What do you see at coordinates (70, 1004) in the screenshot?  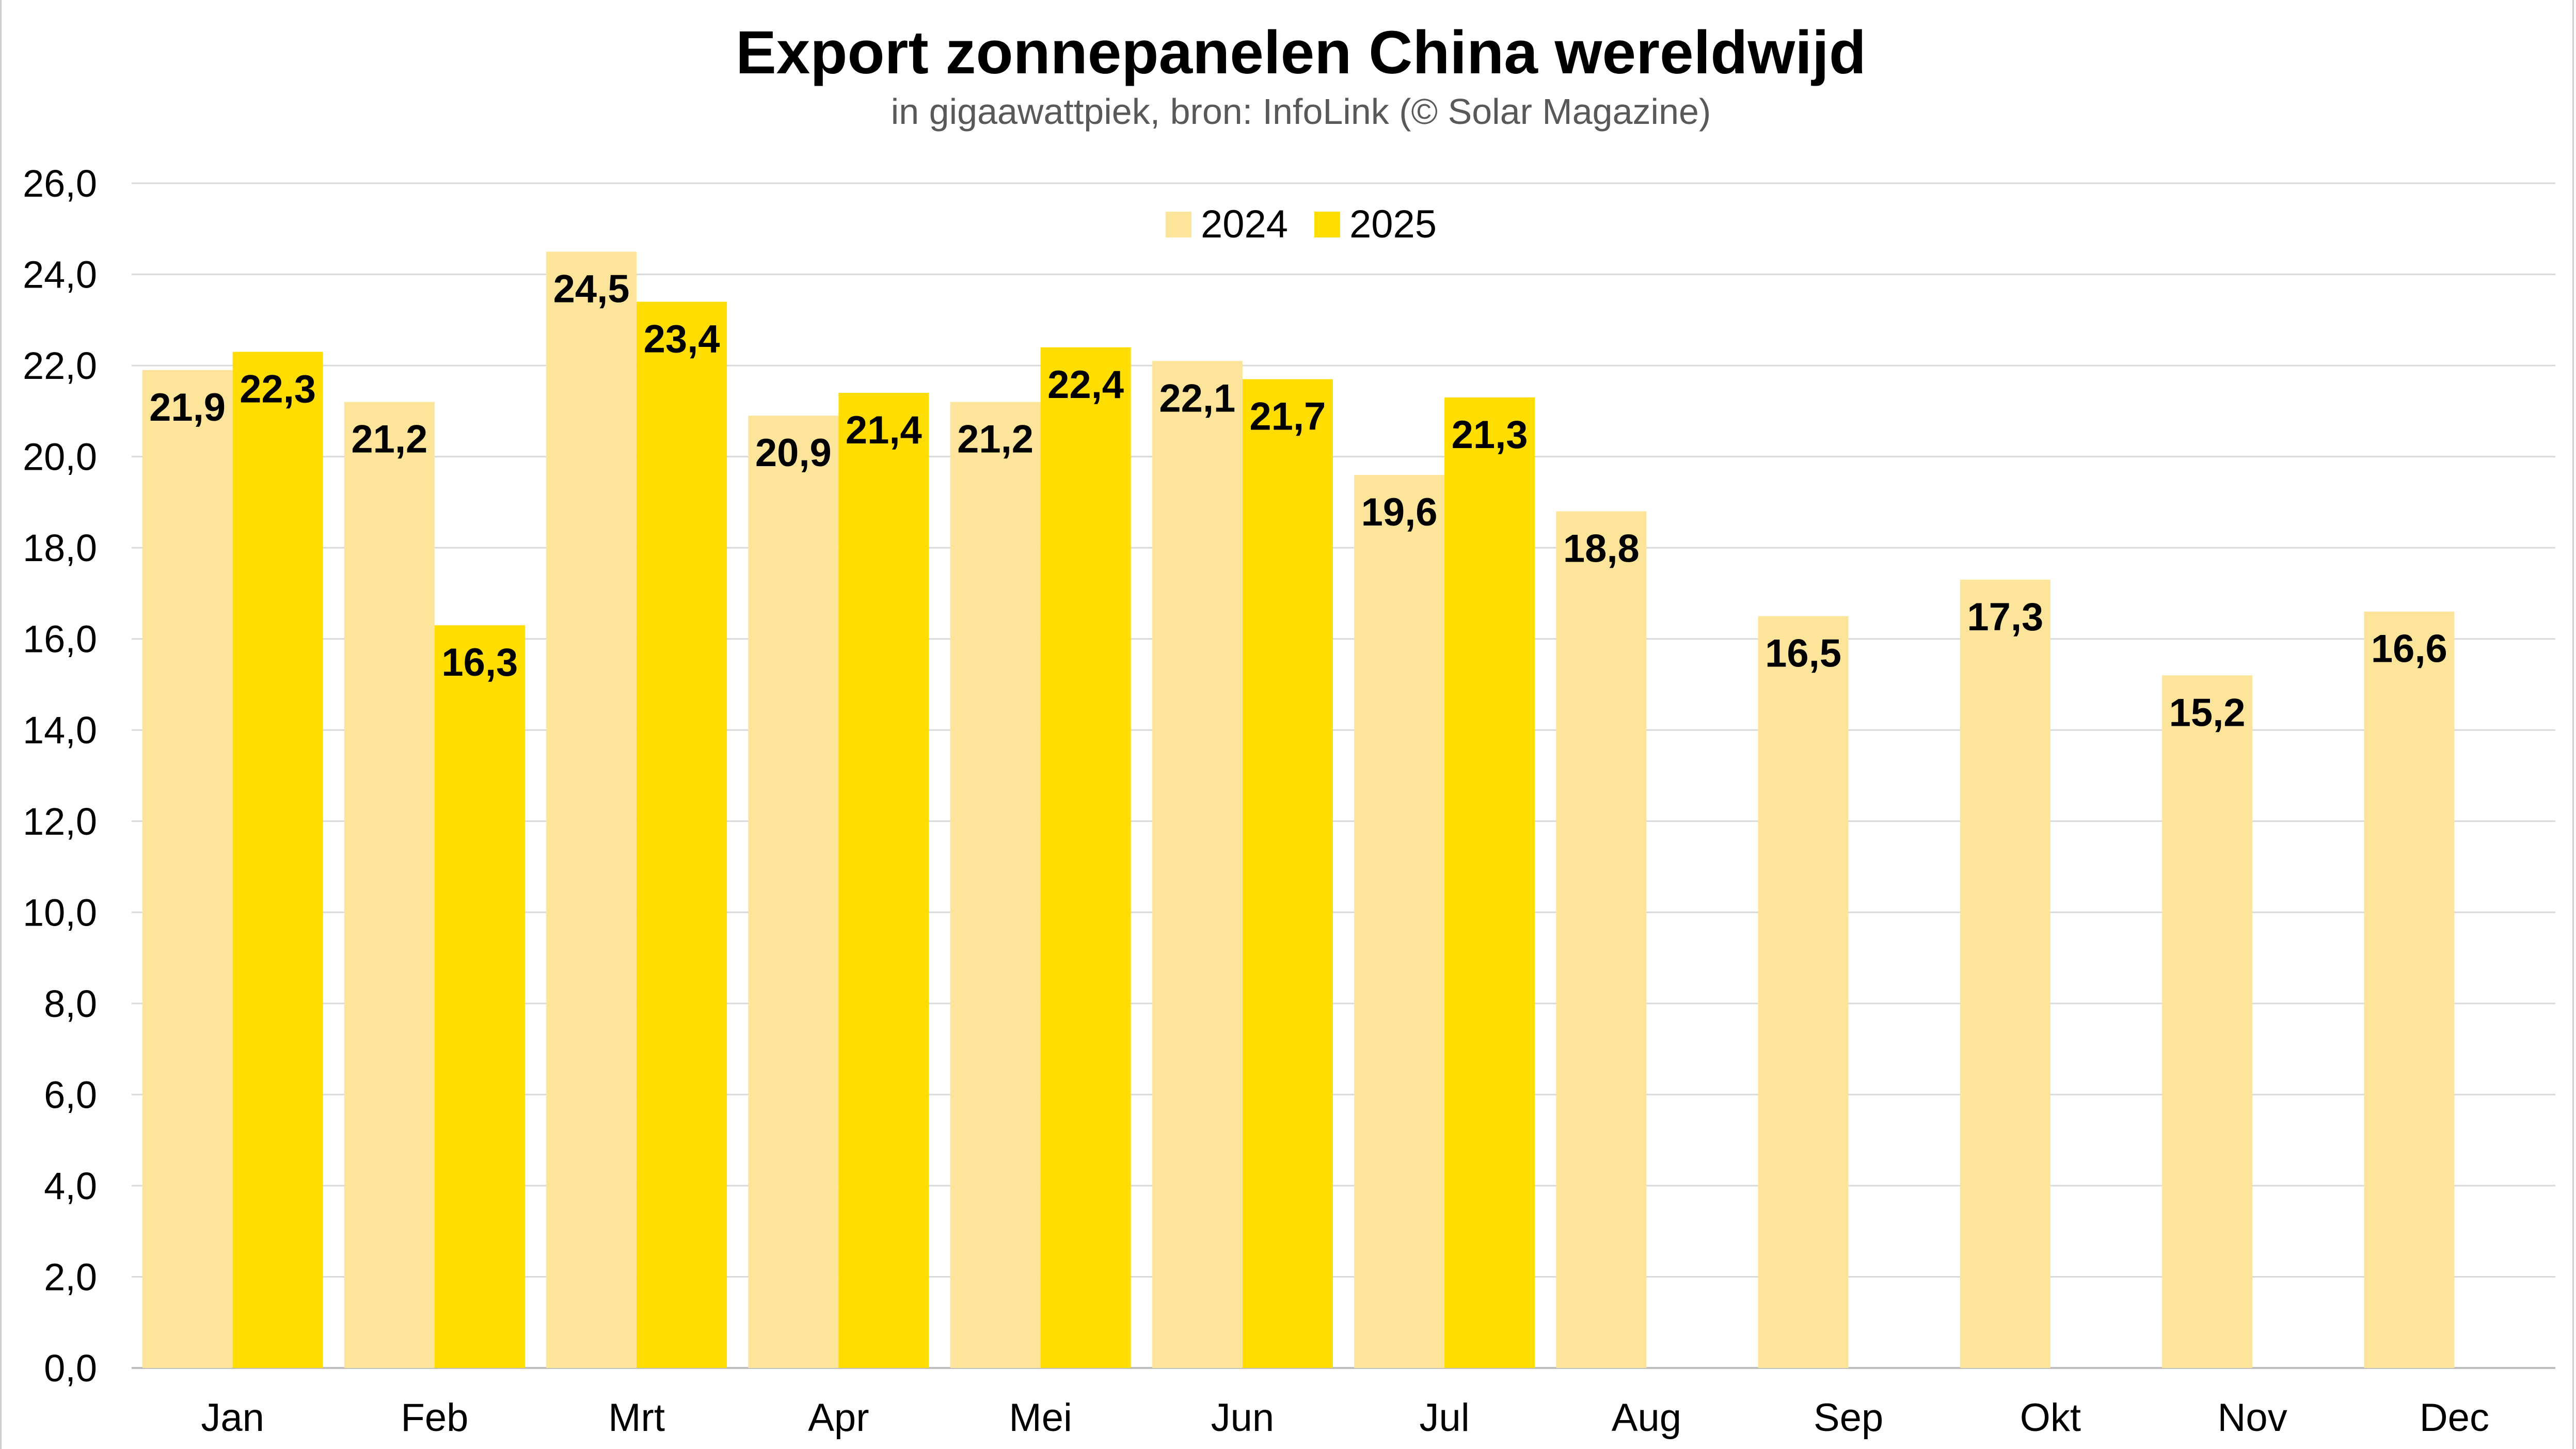 I see `y-tick-label: 8,0` at bounding box center [70, 1004].